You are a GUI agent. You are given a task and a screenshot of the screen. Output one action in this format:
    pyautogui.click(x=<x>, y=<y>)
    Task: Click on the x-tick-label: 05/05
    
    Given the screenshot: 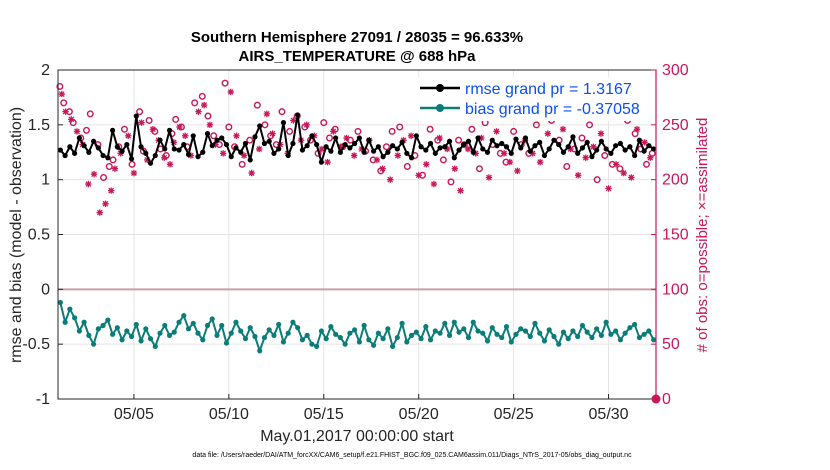 What is the action you would take?
    pyautogui.click(x=134, y=414)
    